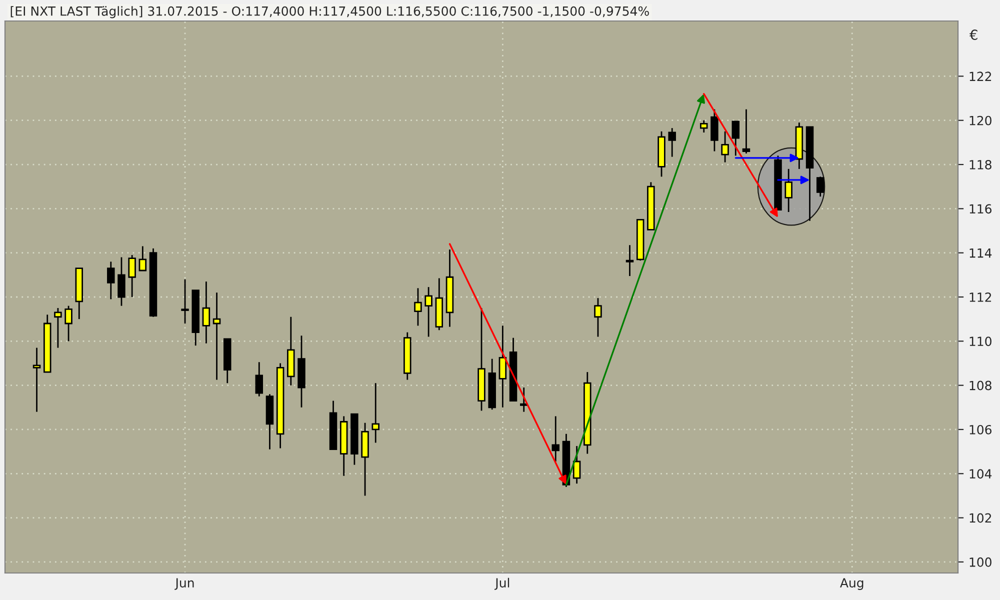  What do you see at coordinates (981, 518) in the screenshot?
I see `y-tick-label: 102` at bounding box center [981, 518].